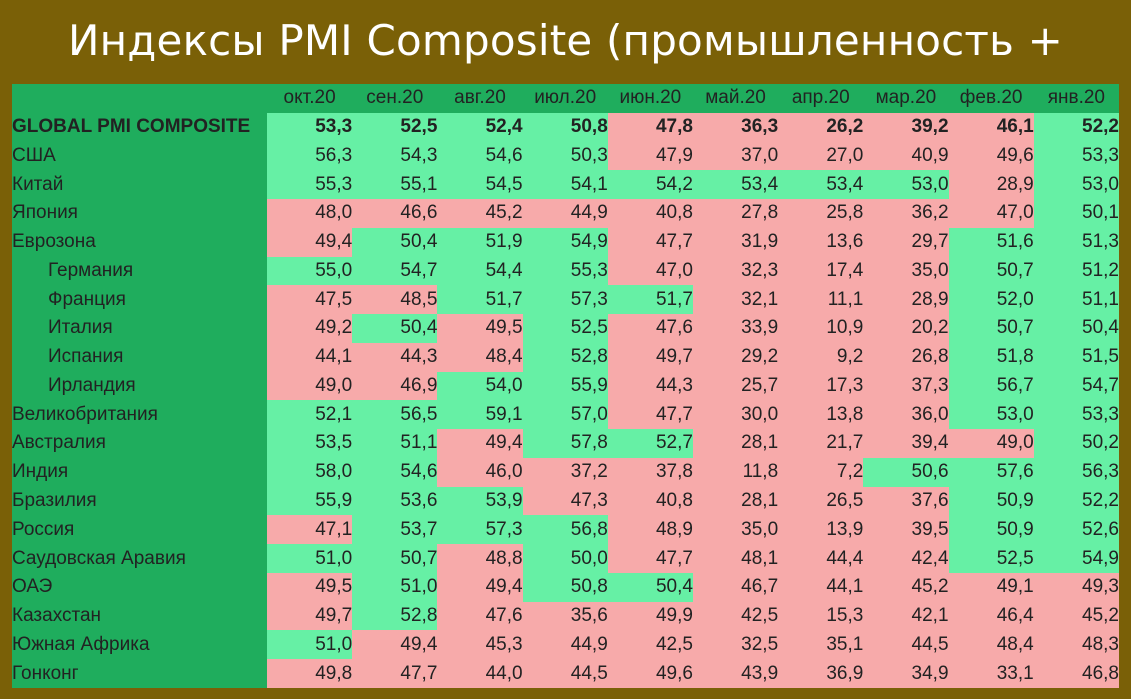 Image resolution: width=1131 pixels, height=699 pixels. I want to click on value-cell: 49,0, so click(310, 386).